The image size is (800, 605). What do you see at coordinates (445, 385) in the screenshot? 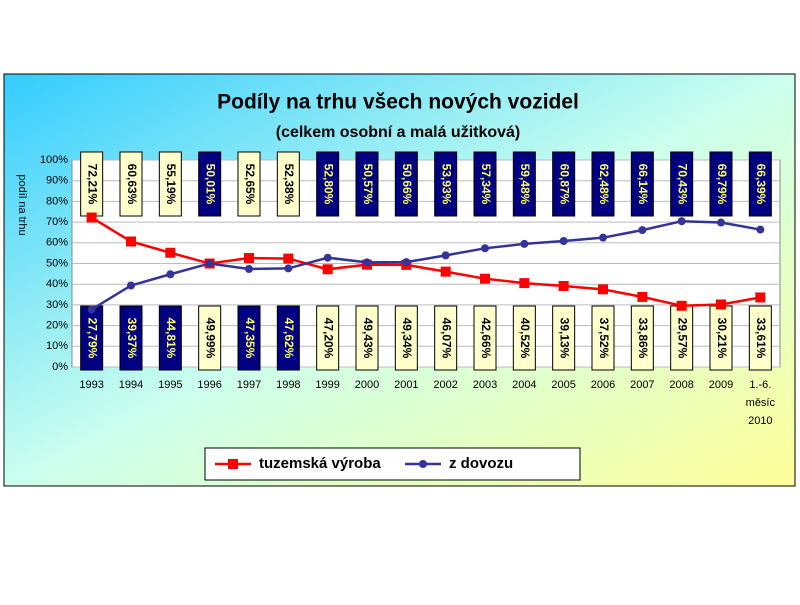
I see `x-tick-label: 2002` at bounding box center [445, 385].